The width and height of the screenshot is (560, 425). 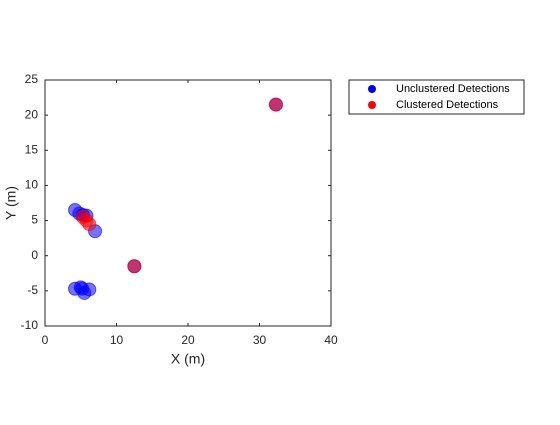 I want to click on y-tick-label: -5, so click(x=32, y=290).